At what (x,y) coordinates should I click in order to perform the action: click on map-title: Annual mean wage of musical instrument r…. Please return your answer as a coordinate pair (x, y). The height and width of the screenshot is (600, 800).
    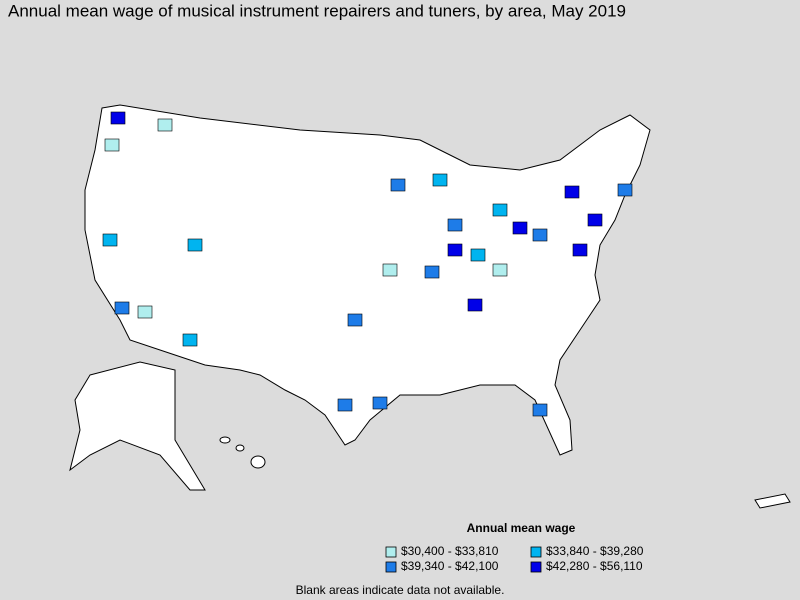
    Looking at the image, I should click on (317, 10).